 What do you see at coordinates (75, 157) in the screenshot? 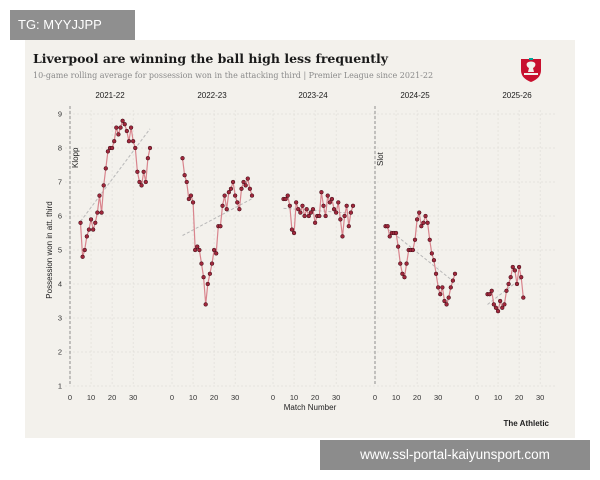
I see `manager-label: Klopp` at bounding box center [75, 157].